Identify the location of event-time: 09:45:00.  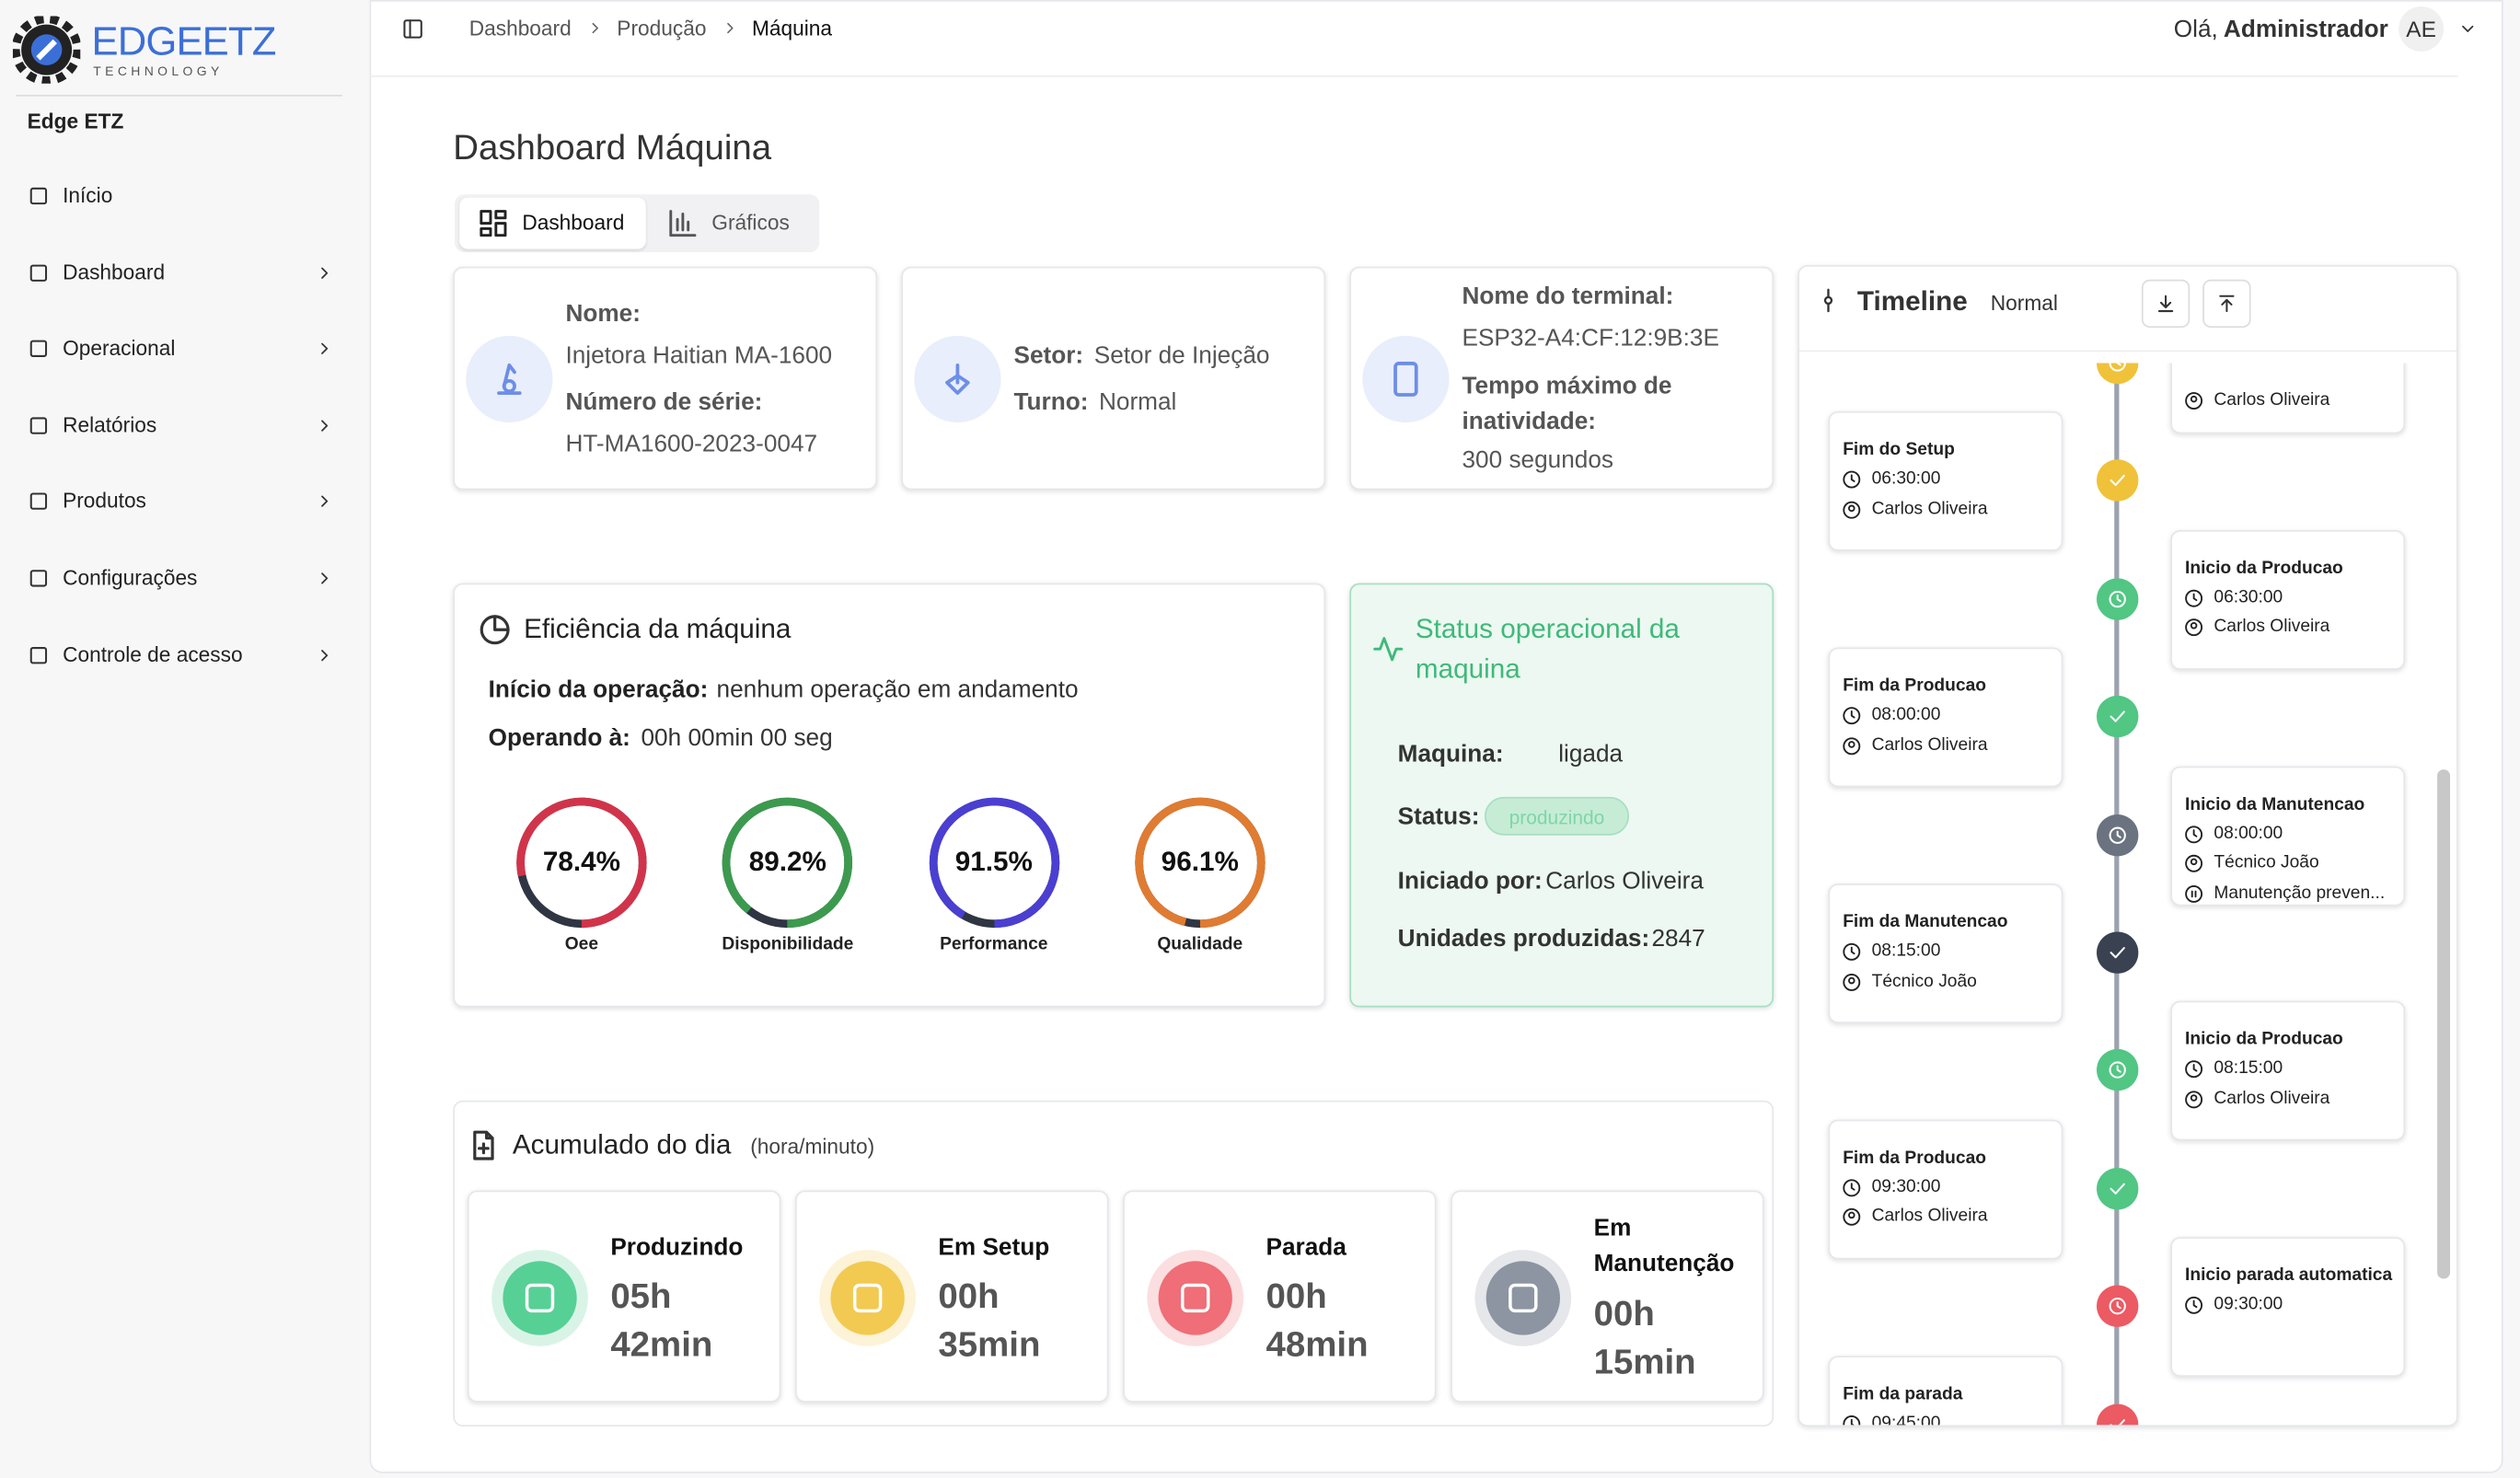
(1906, 1420).